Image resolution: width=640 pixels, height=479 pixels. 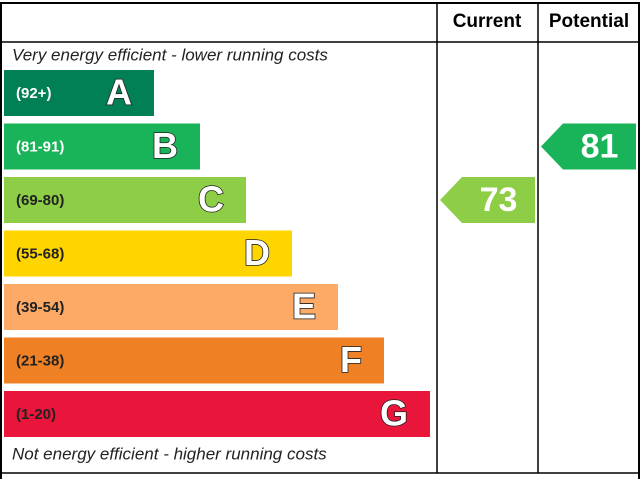 I want to click on band-range: (69-80), so click(x=40, y=200).